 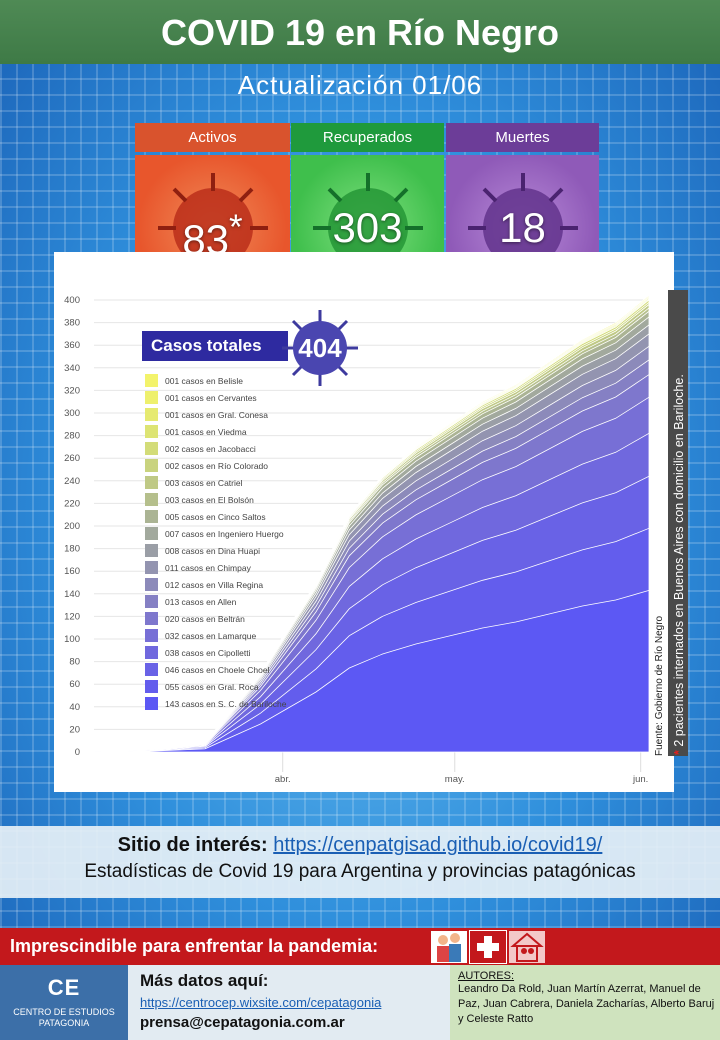 I want to click on legend-item: 038 casos en Cipolletti, so click(x=220, y=652).